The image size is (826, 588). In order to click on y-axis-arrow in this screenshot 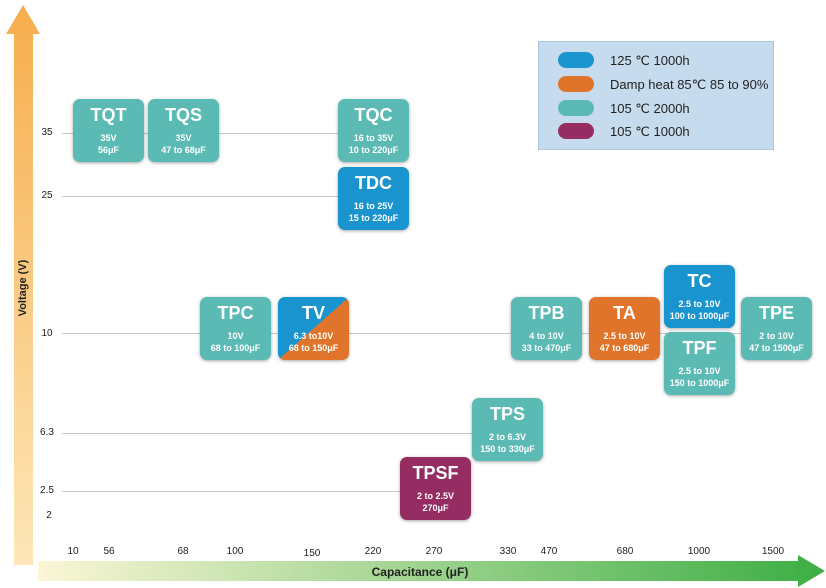, I will do `click(23, 285)`.